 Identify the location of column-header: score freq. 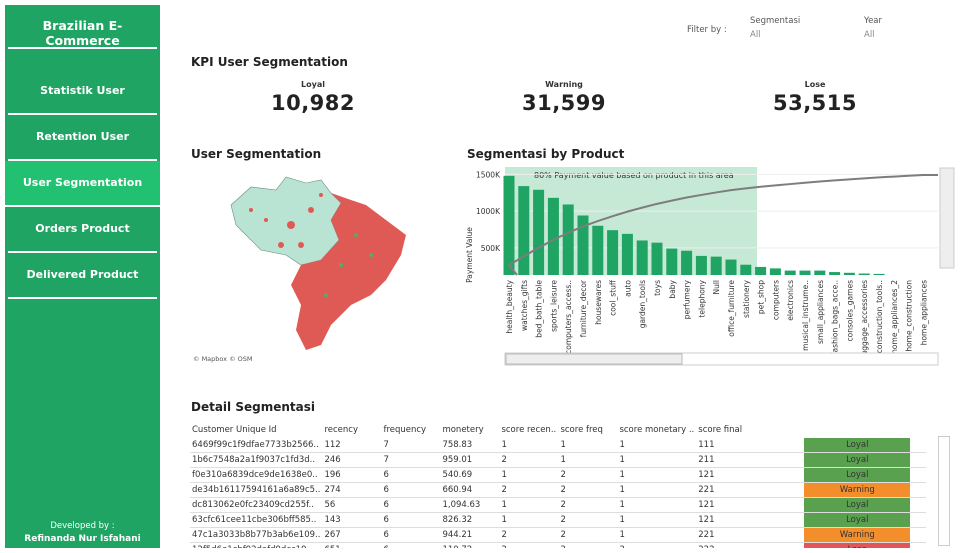
(581, 430).